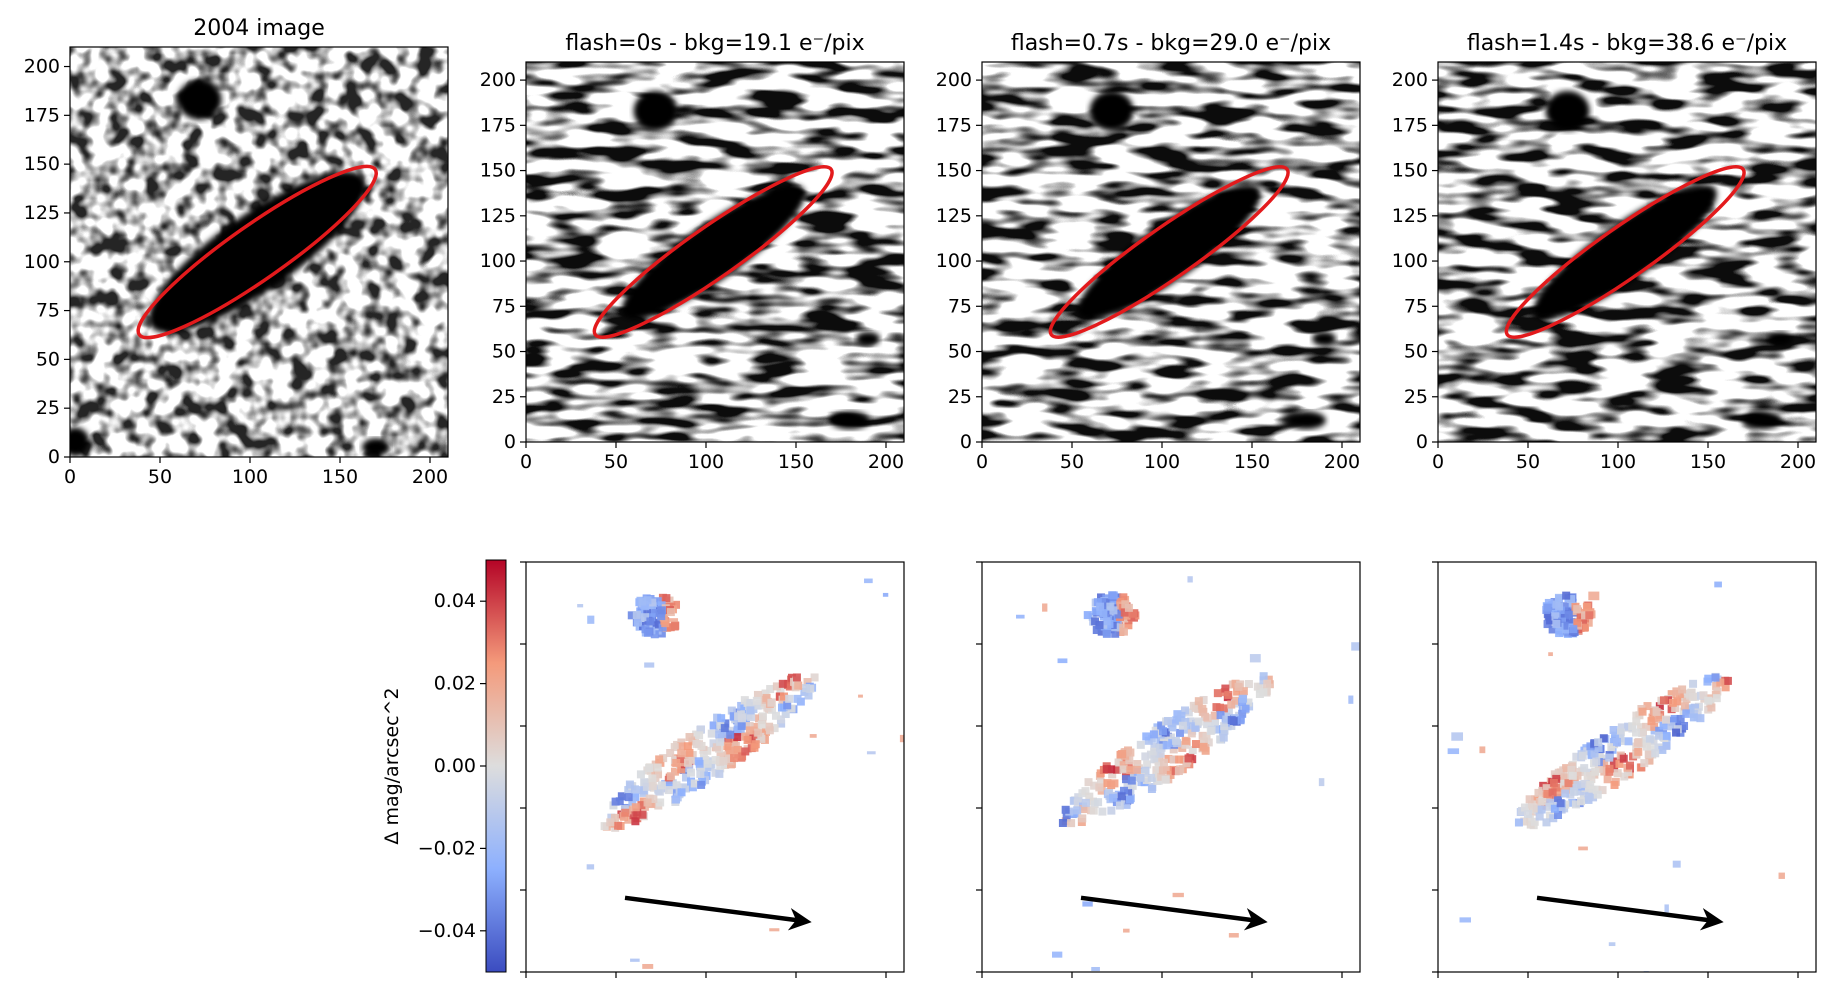 Image resolution: width=1830 pixels, height=992 pixels. What do you see at coordinates (714, 43) in the screenshot?
I see `panel-title: flash=0s - bkg=19.1 e⁻/pix` at bounding box center [714, 43].